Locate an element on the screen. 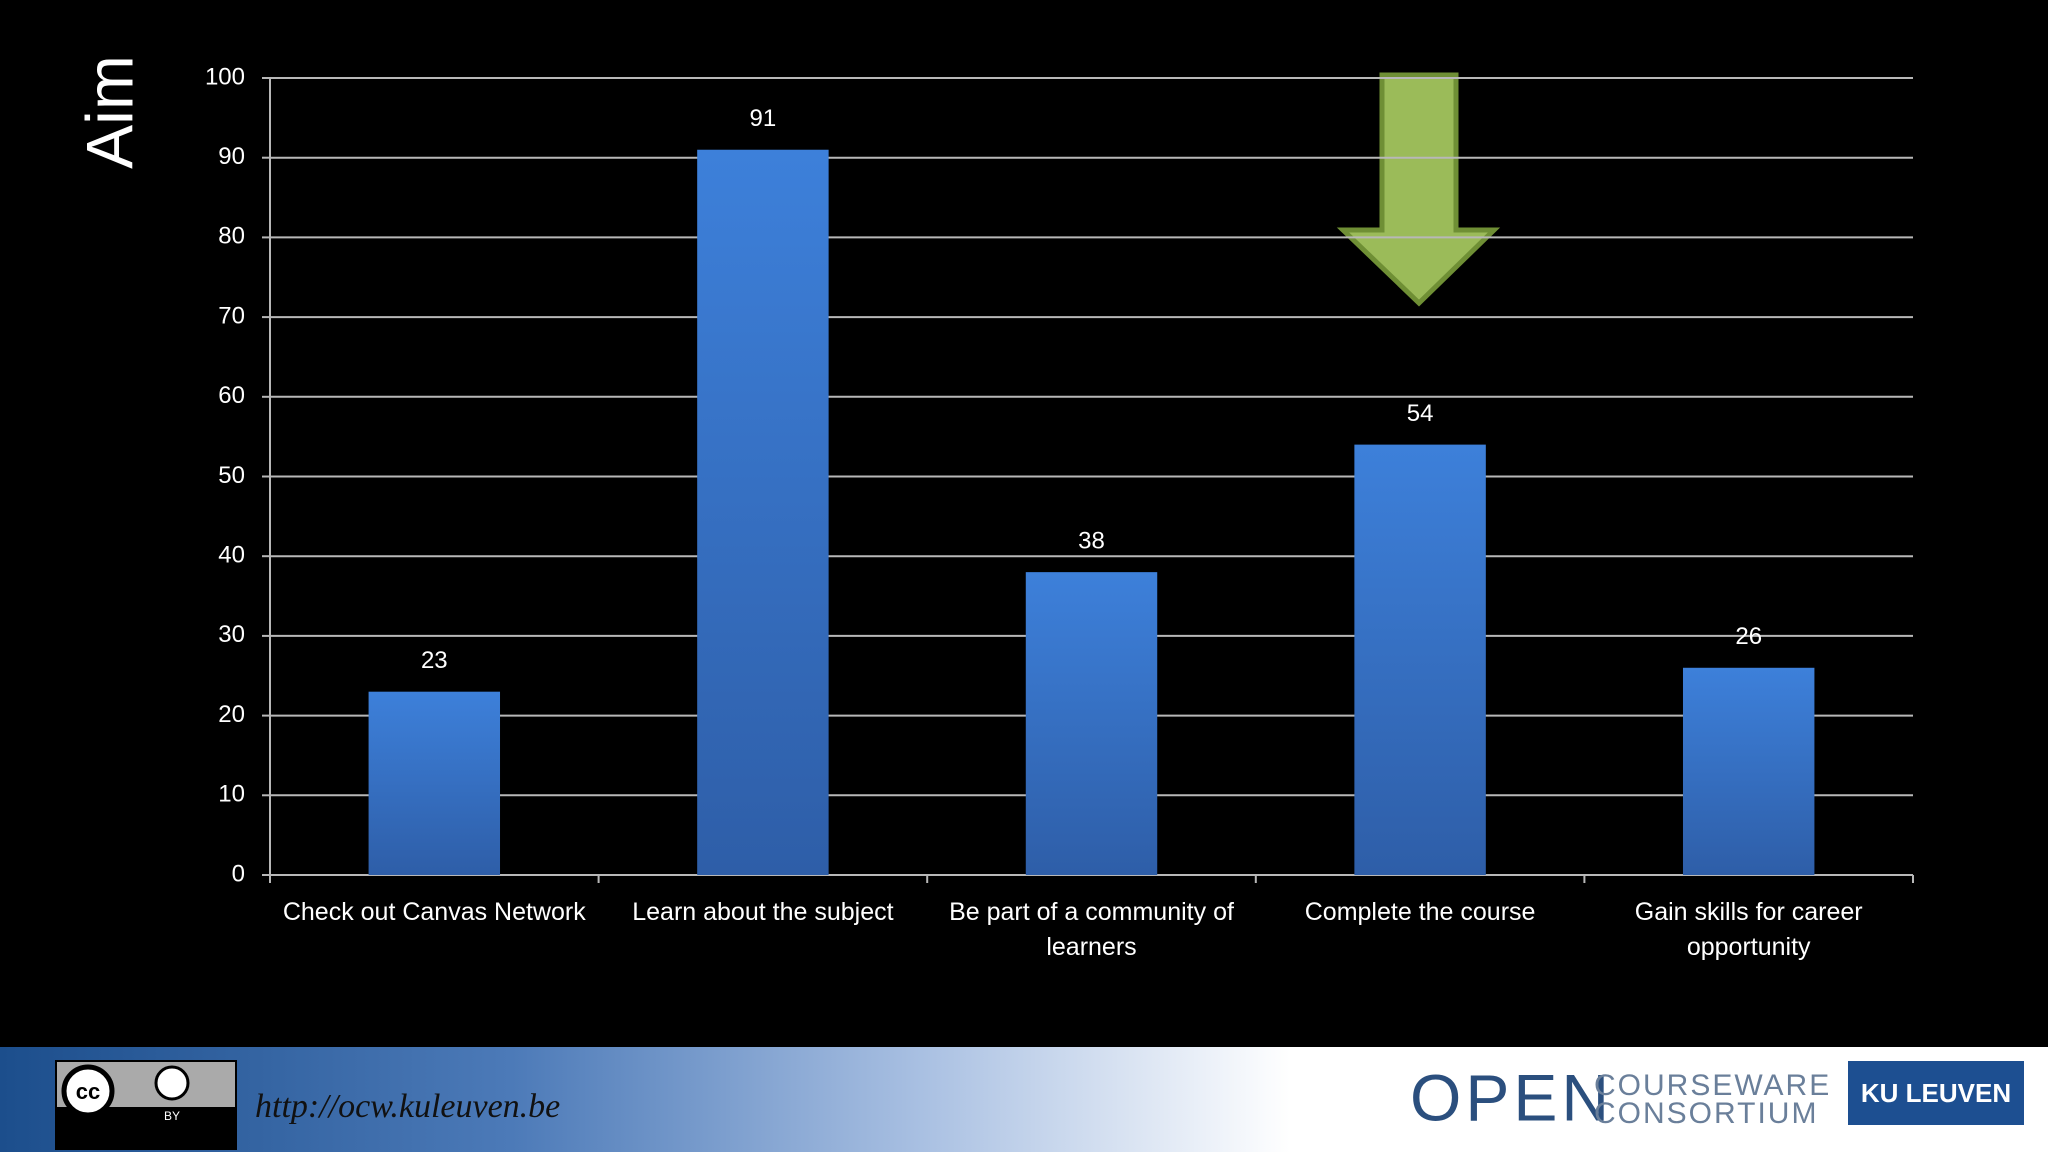  by-icon is located at coordinates (172, 1083).